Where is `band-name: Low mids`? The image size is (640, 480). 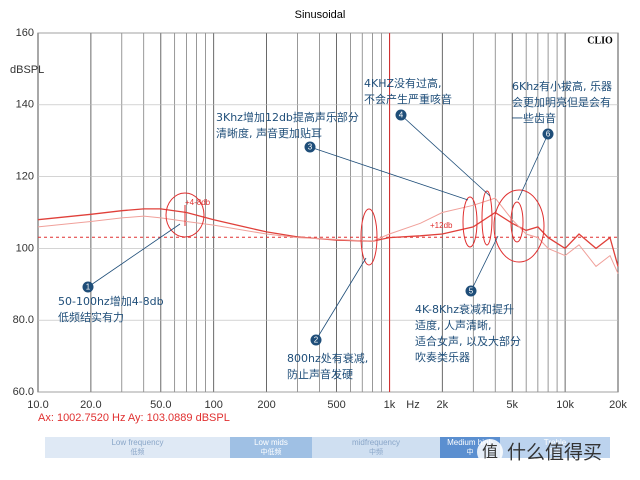
band-name: Low mids is located at coordinates (271, 442).